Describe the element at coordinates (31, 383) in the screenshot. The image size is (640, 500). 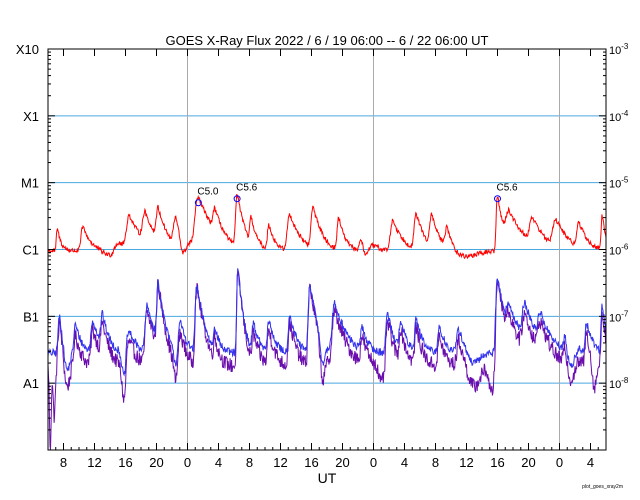
I see `left-axis-label: A1` at that location.